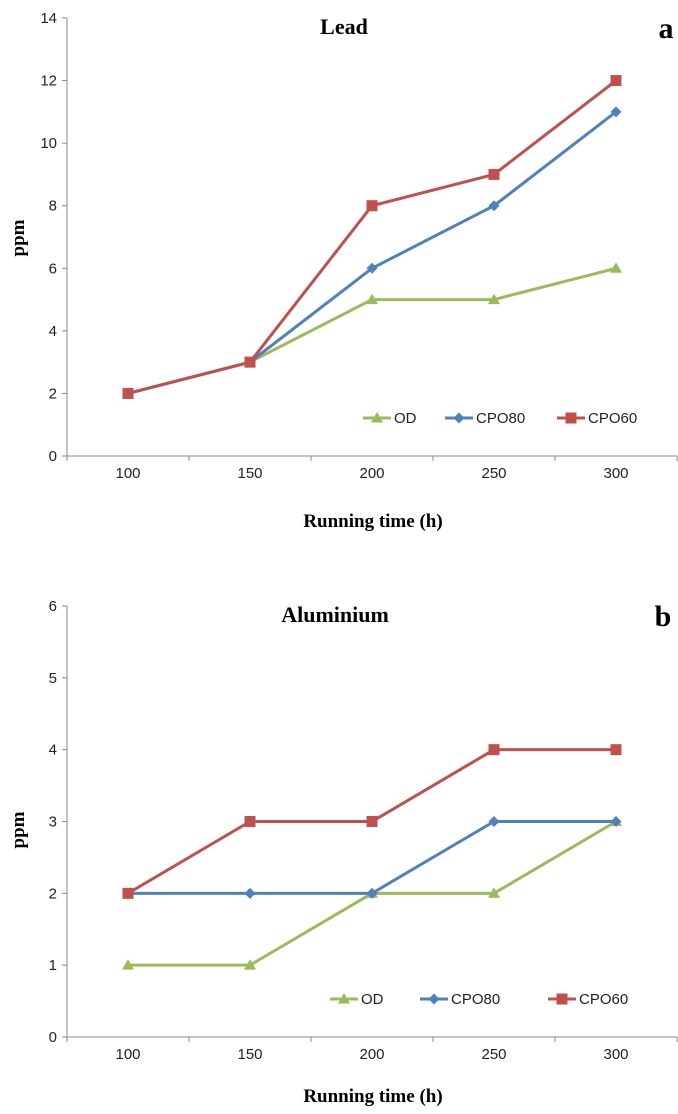 This screenshot has width=678, height=1114. I want to click on y-tick-label: 5, so click(53, 678).